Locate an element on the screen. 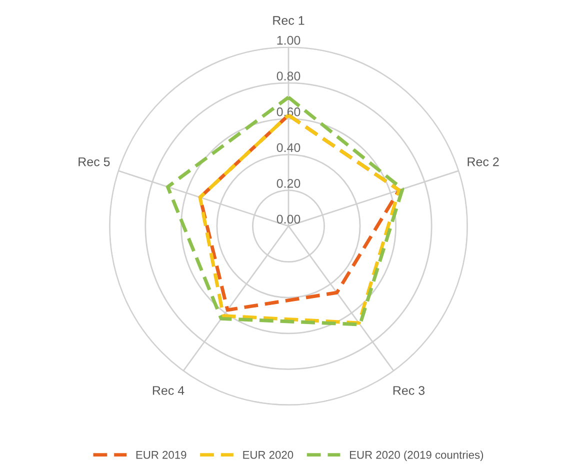  legend-label: EUR 2019 is located at coordinates (161, 454).